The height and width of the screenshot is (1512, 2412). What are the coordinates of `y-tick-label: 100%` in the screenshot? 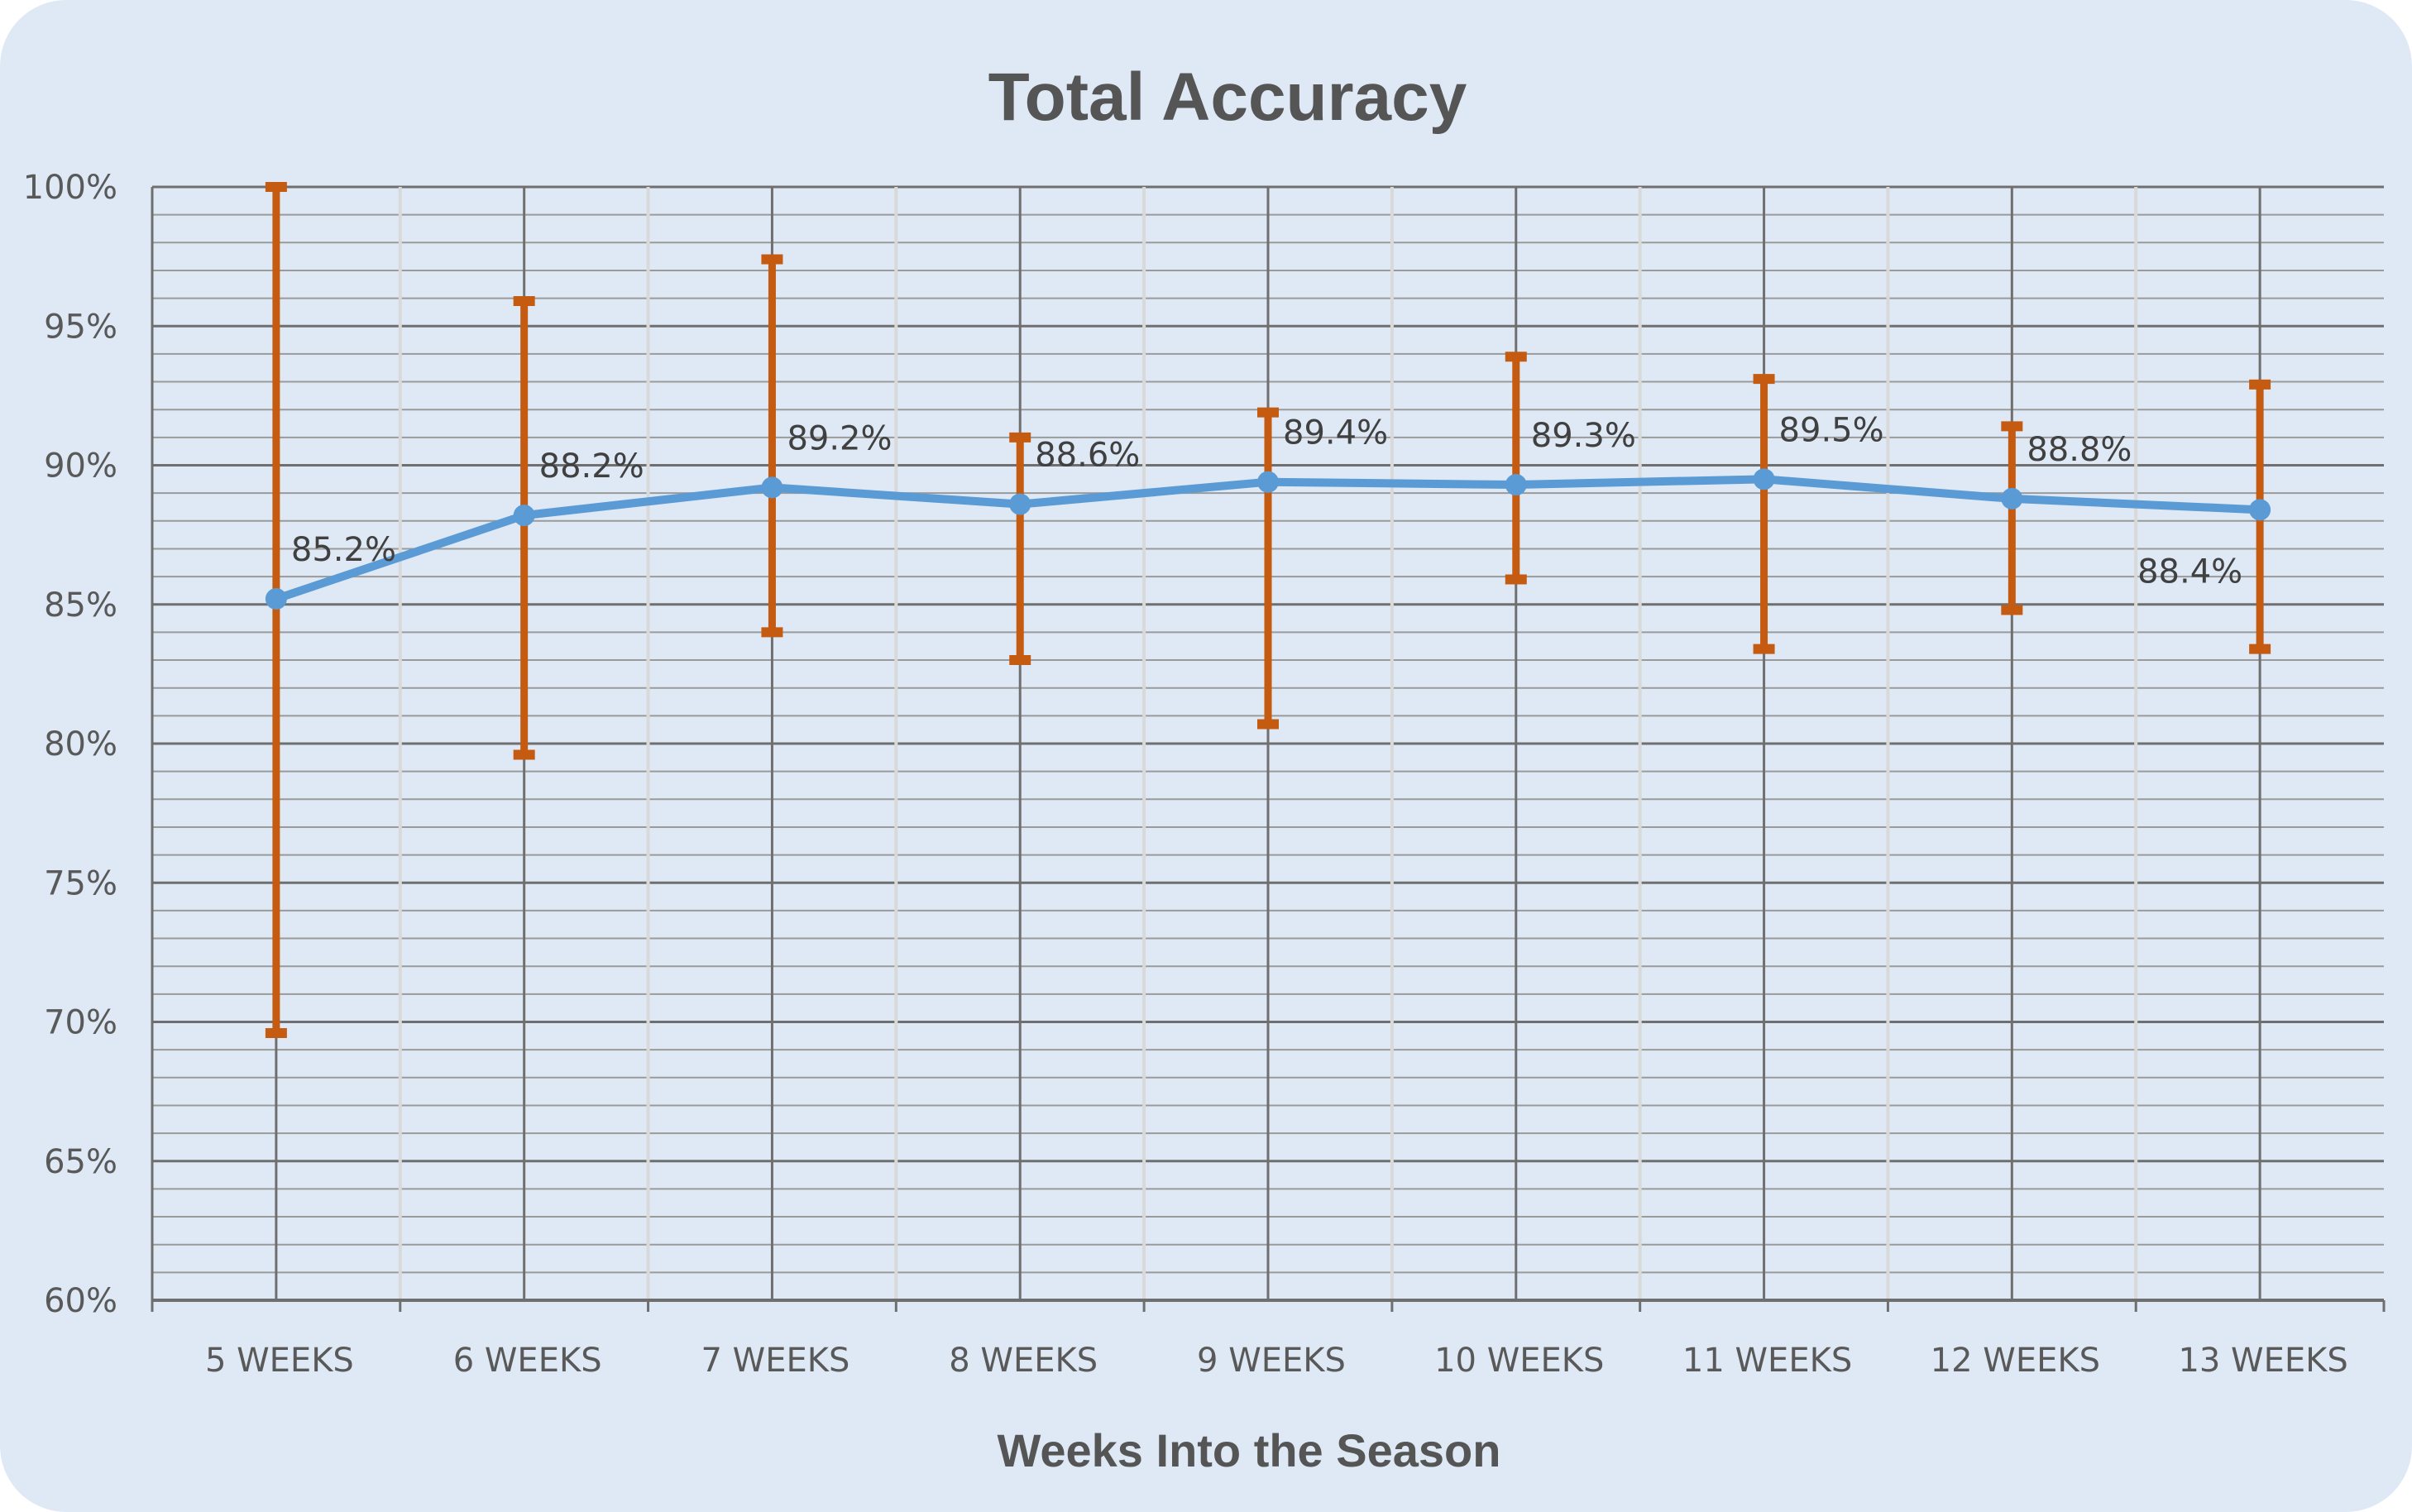 It's located at (70, 188).